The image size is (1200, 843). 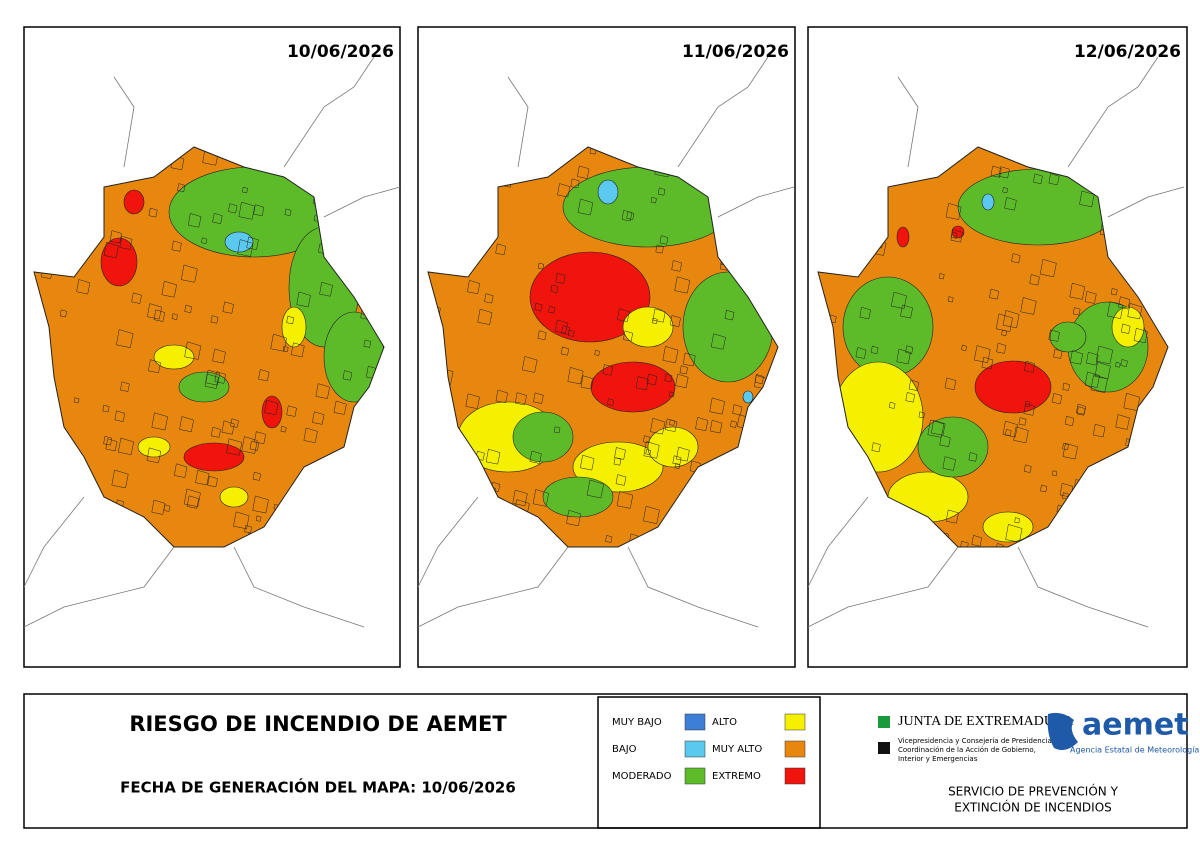 I want to click on legend-label: BAJO, so click(x=624, y=749).